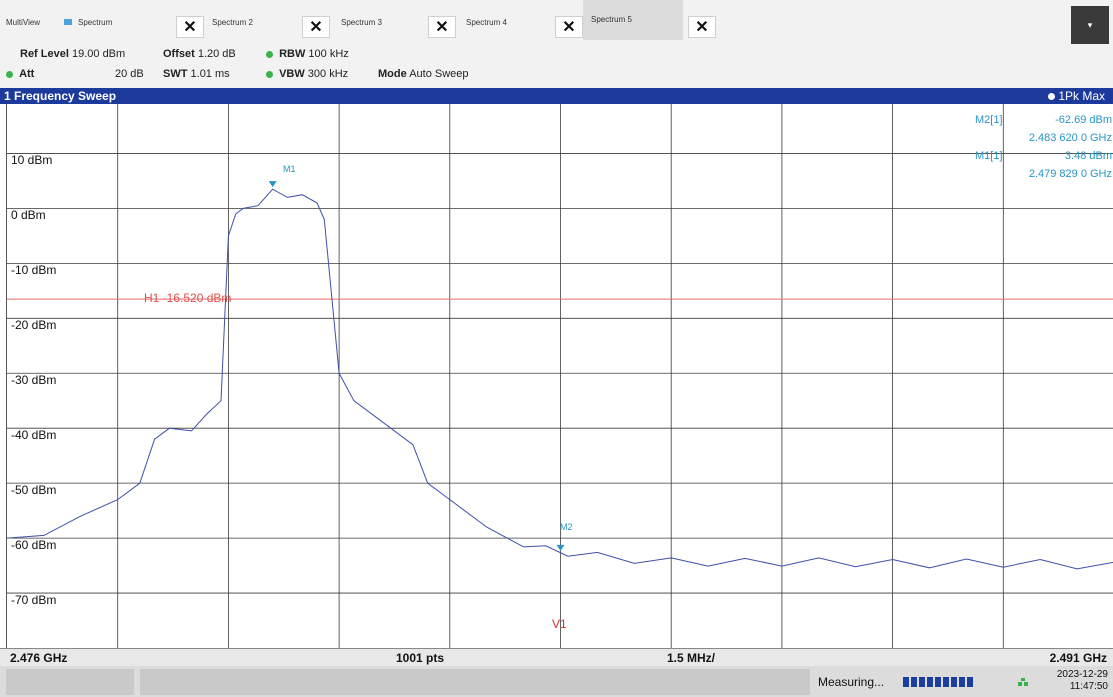  I want to click on y-tick-label: -30 dBm, so click(34, 380).